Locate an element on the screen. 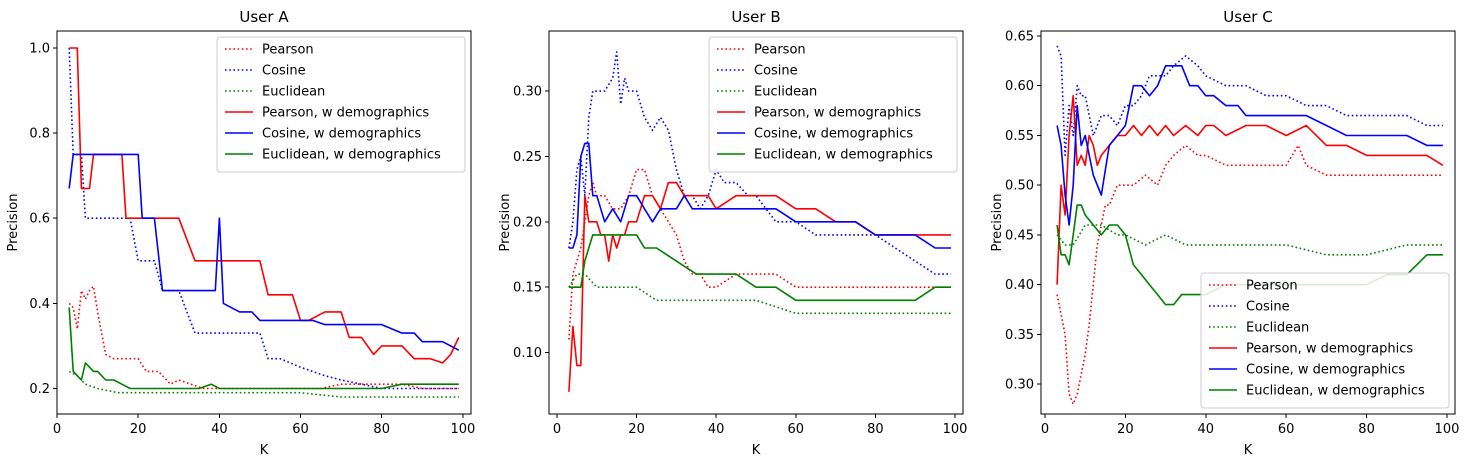 The image size is (1466, 468). y-tick-label: 0.20 is located at coordinates (527, 222).